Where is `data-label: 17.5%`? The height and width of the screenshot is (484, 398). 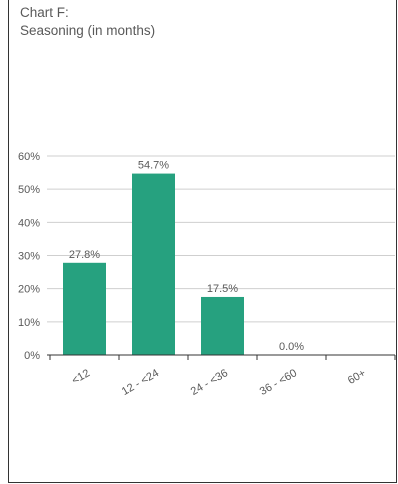
data-label: 17.5% is located at coordinates (222, 289).